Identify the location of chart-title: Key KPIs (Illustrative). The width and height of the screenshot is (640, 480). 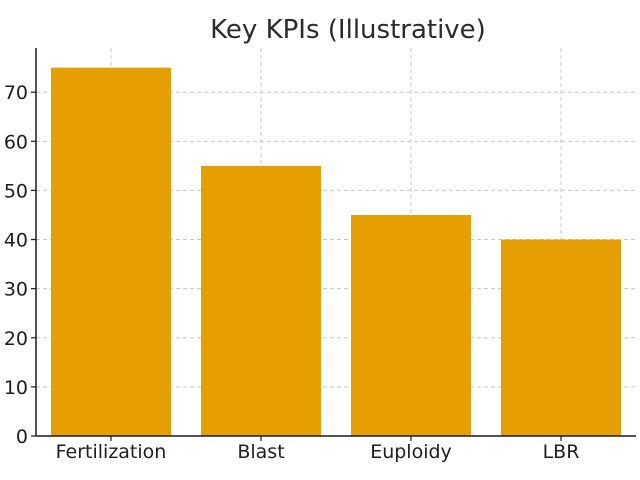
(348, 30).